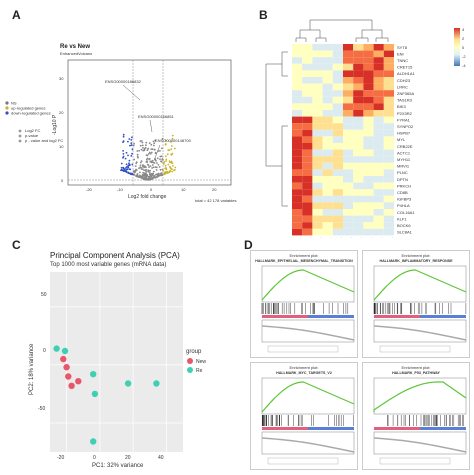  I want to click on heatmap-row-dendrogram, so click(276, 129).